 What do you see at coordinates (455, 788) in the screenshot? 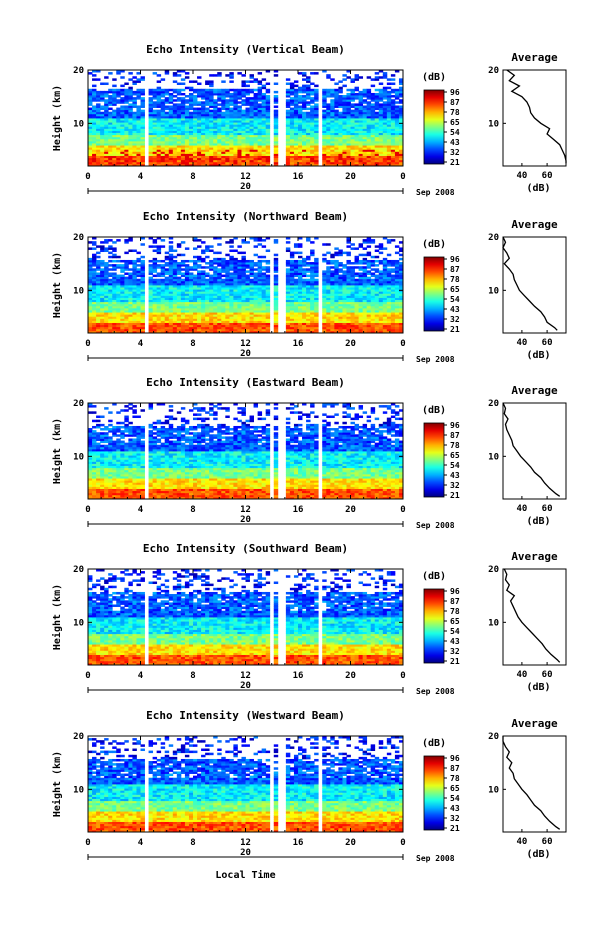
I see `colorbar-tick-label: 65` at bounding box center [455, 788].